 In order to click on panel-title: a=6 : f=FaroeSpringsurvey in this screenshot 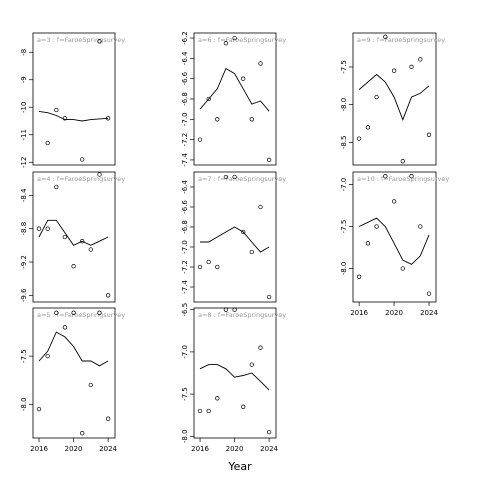, I will do `click(242, 40)`.